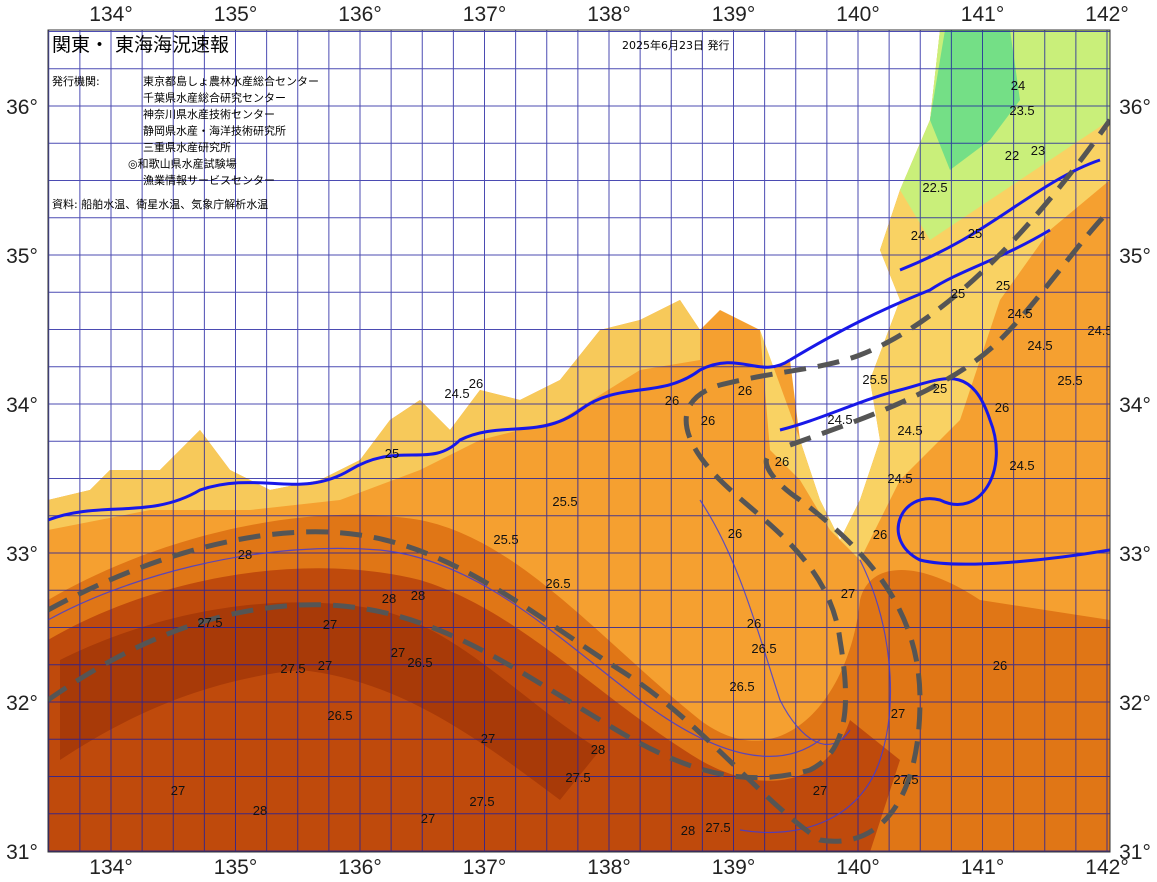 This screenshot has width=1157, height=882. I want to click on longitude-label: 141°, so click(982, 14).